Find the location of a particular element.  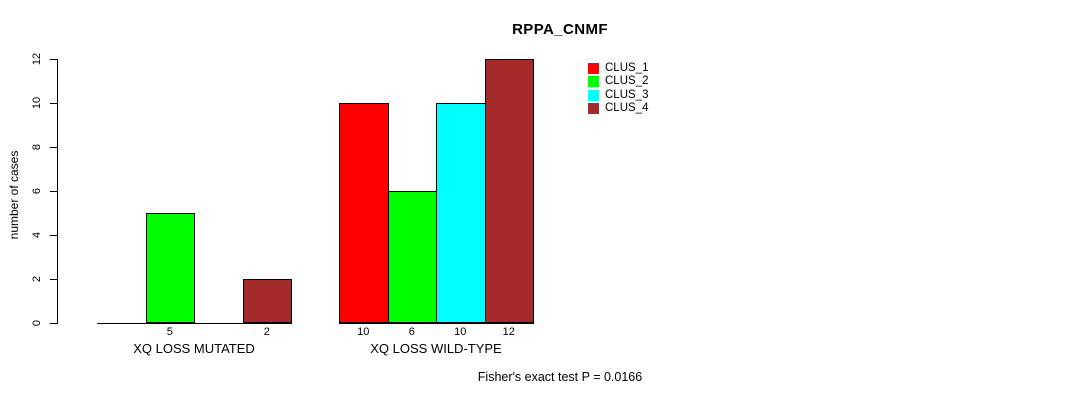

group-label: XQ LOSS MUTATED is located at coordinates (194, 348).